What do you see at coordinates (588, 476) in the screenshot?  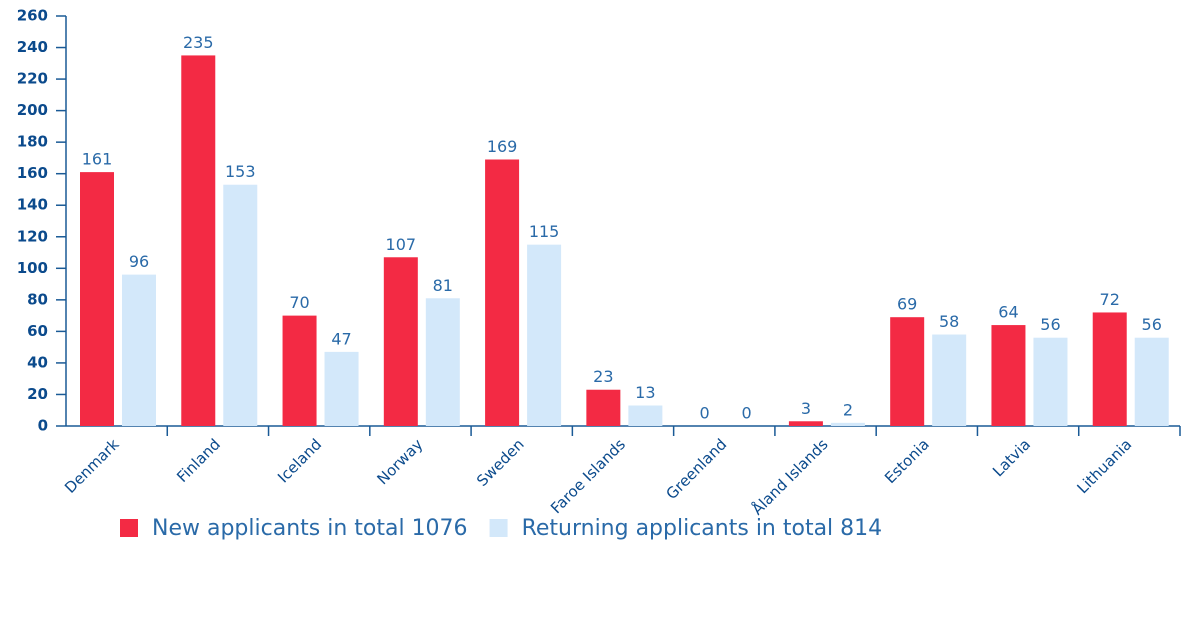 I see `x-tick-label: Faroe Islands` at bounding box center [588, 476].